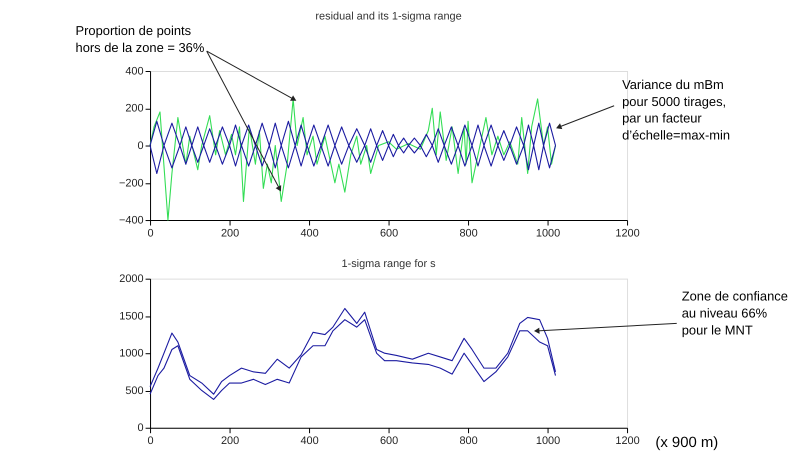 The height and width of the screenshot is (467, 794). What do you see at coordinates (134, 71) in the screenshot?
I see `y-tick-label: 400` at bounding box center [134, 71].